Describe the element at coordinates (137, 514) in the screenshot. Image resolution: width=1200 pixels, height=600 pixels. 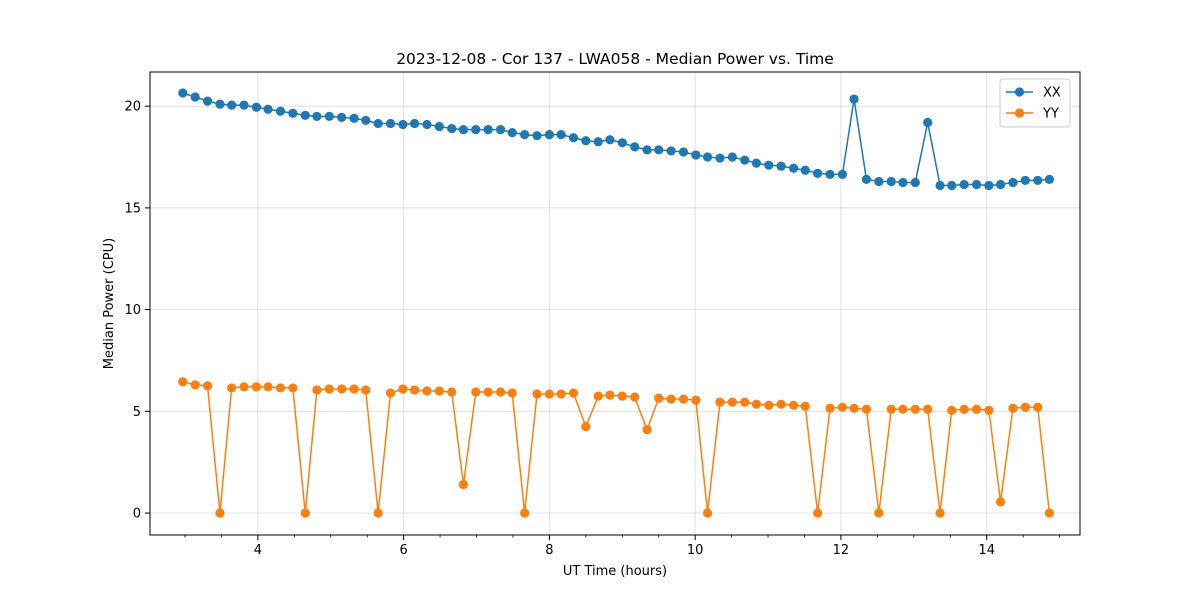
I see `y-tick-label: 0` at that location.